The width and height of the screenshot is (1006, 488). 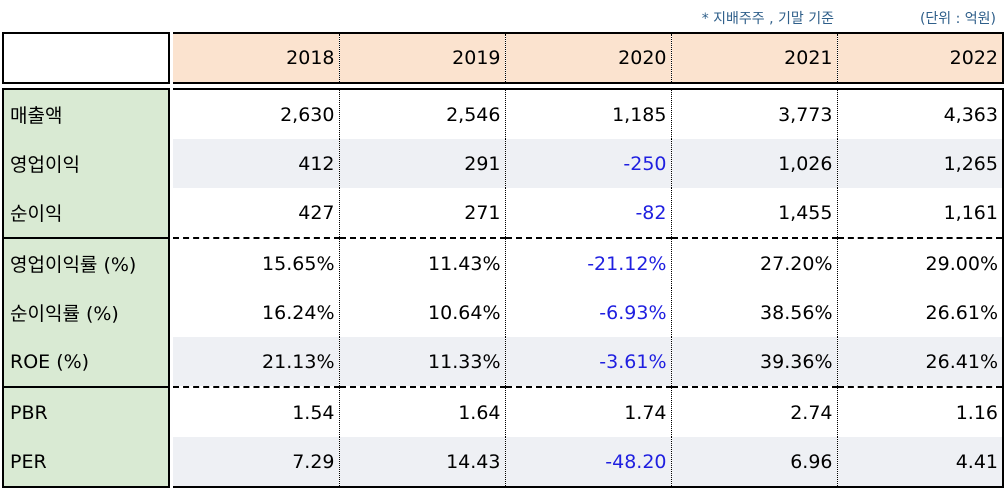 I want to click on table-cell: -6.93%, so click(x=588, y=312).